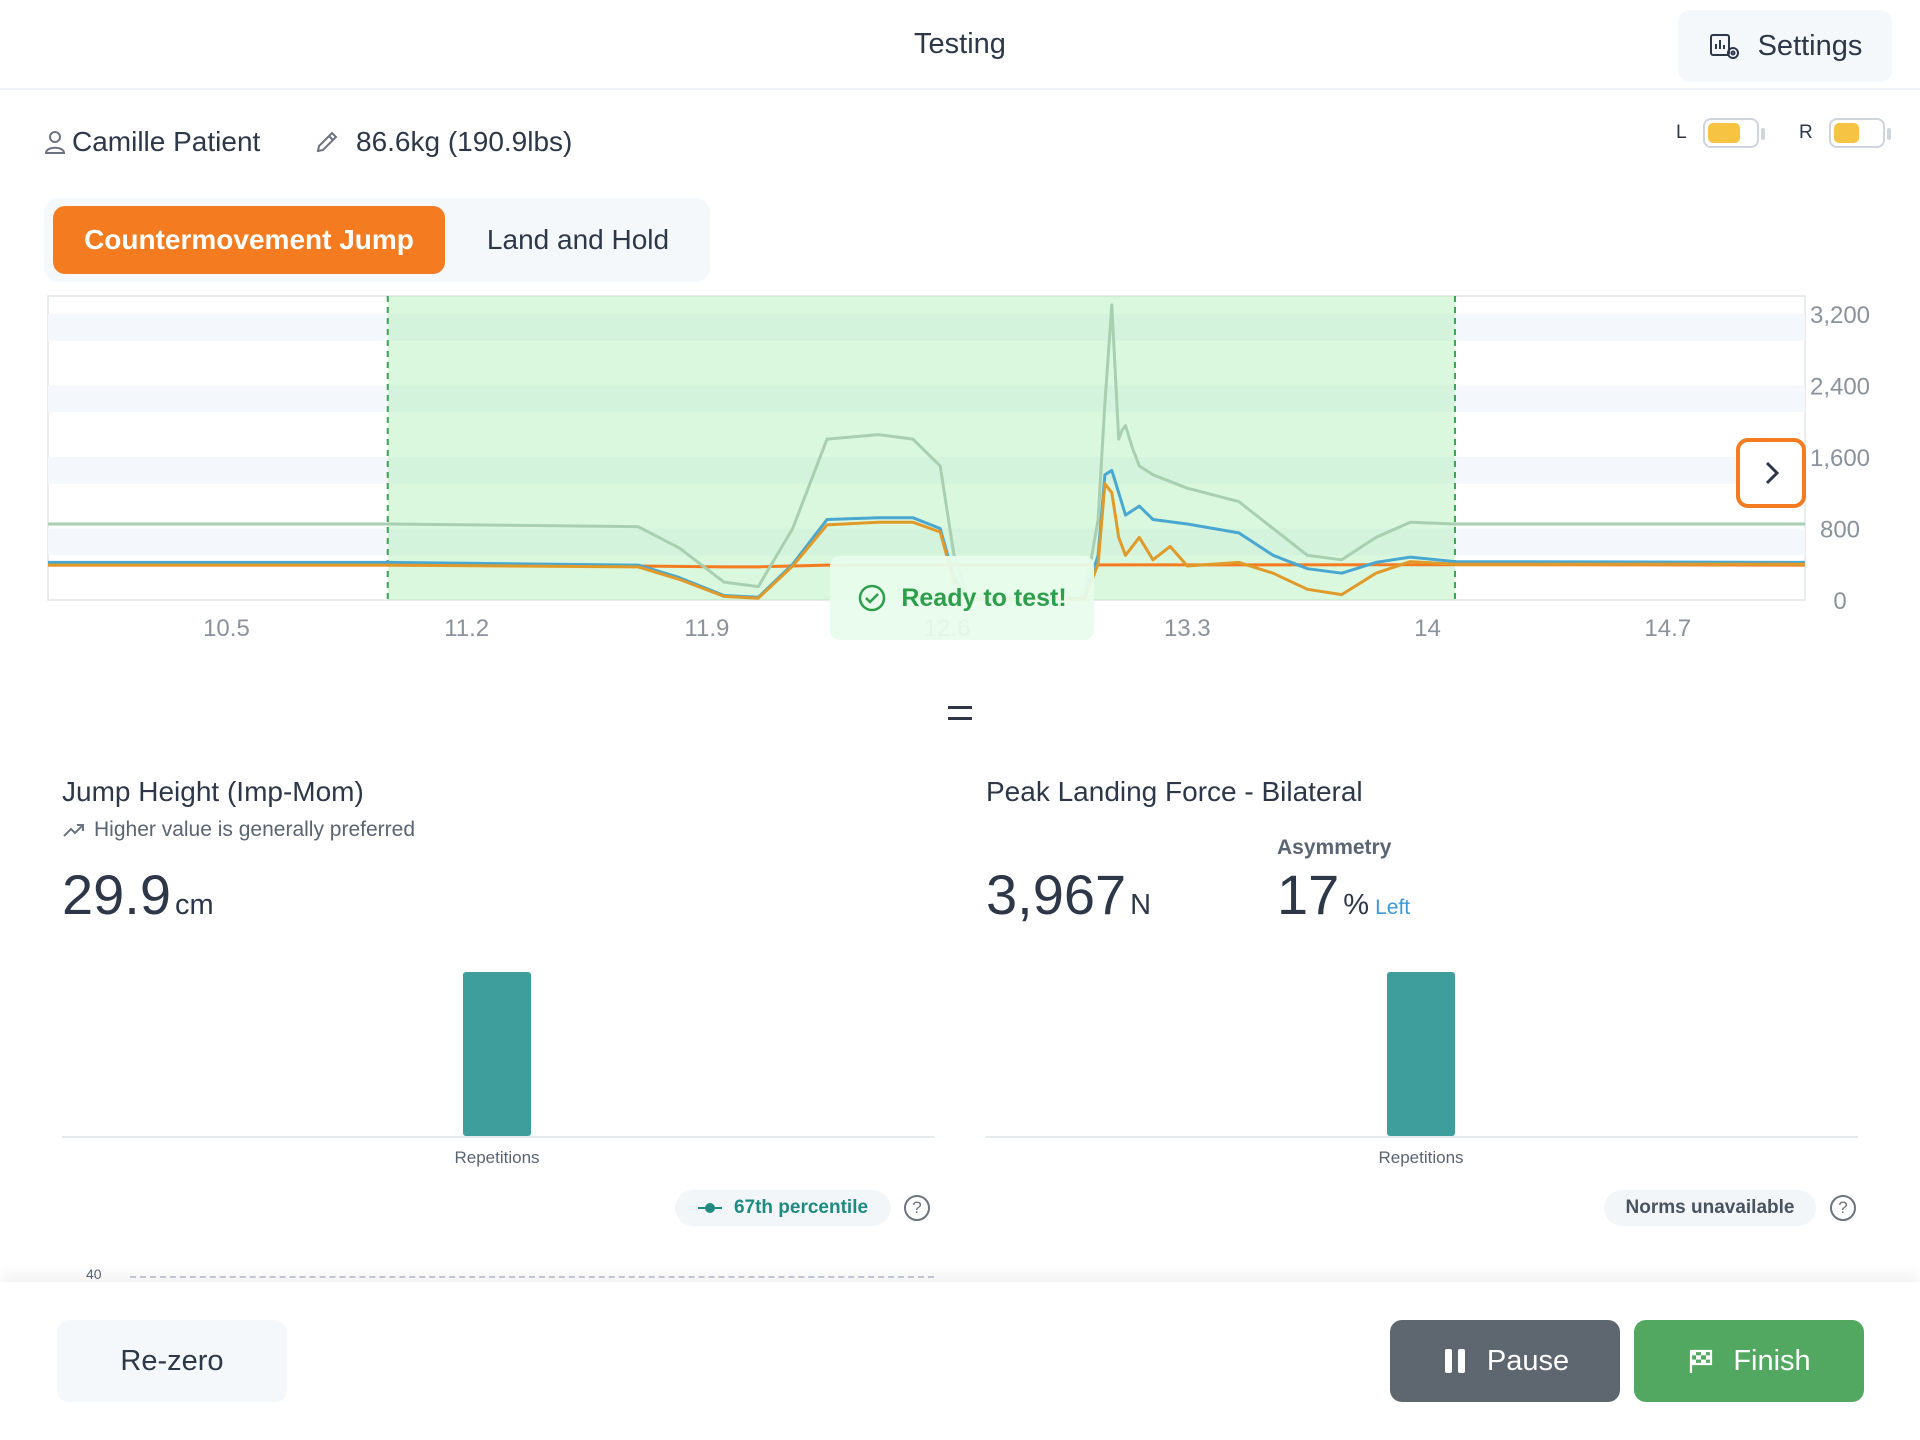 The image size is (1920, 1440). I want to click on percentile-badge: 67th percentile, so click(783, 1208).